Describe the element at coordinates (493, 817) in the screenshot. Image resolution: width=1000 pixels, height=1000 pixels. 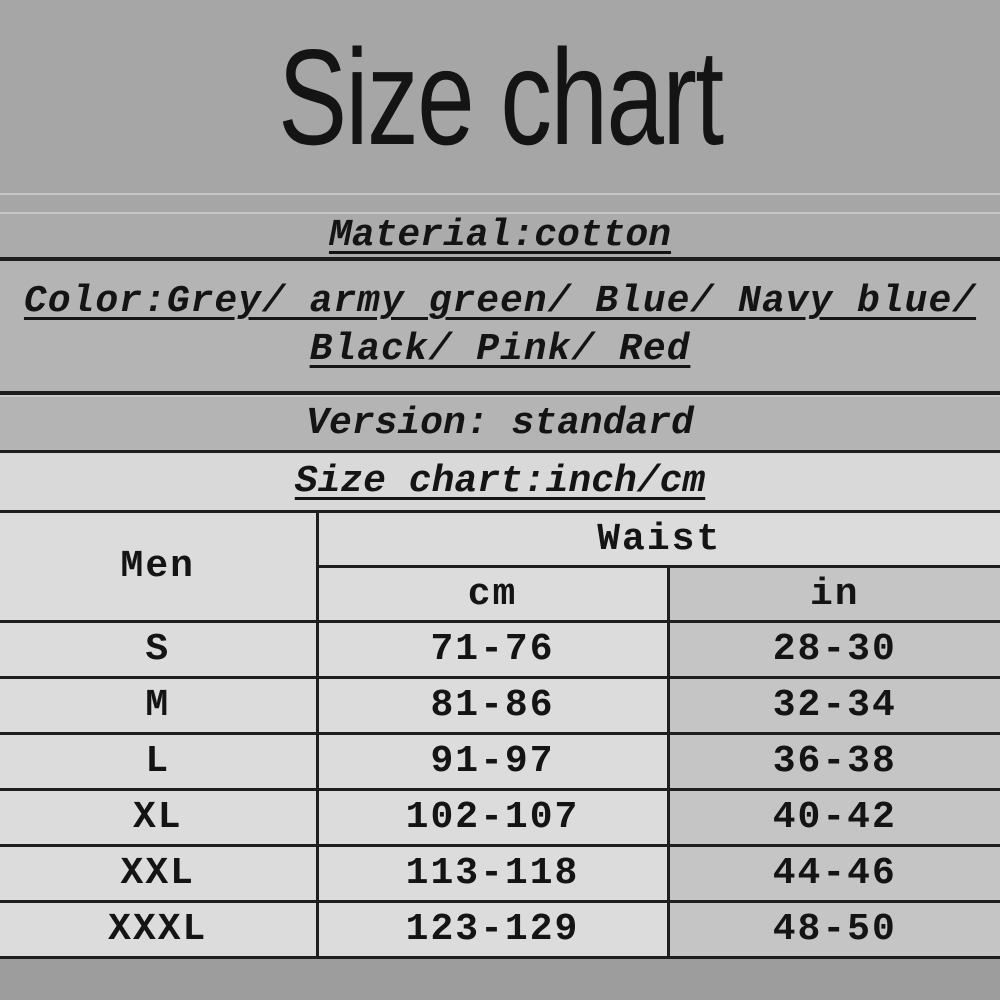
I see `cm-cell: 102-107` at that location.